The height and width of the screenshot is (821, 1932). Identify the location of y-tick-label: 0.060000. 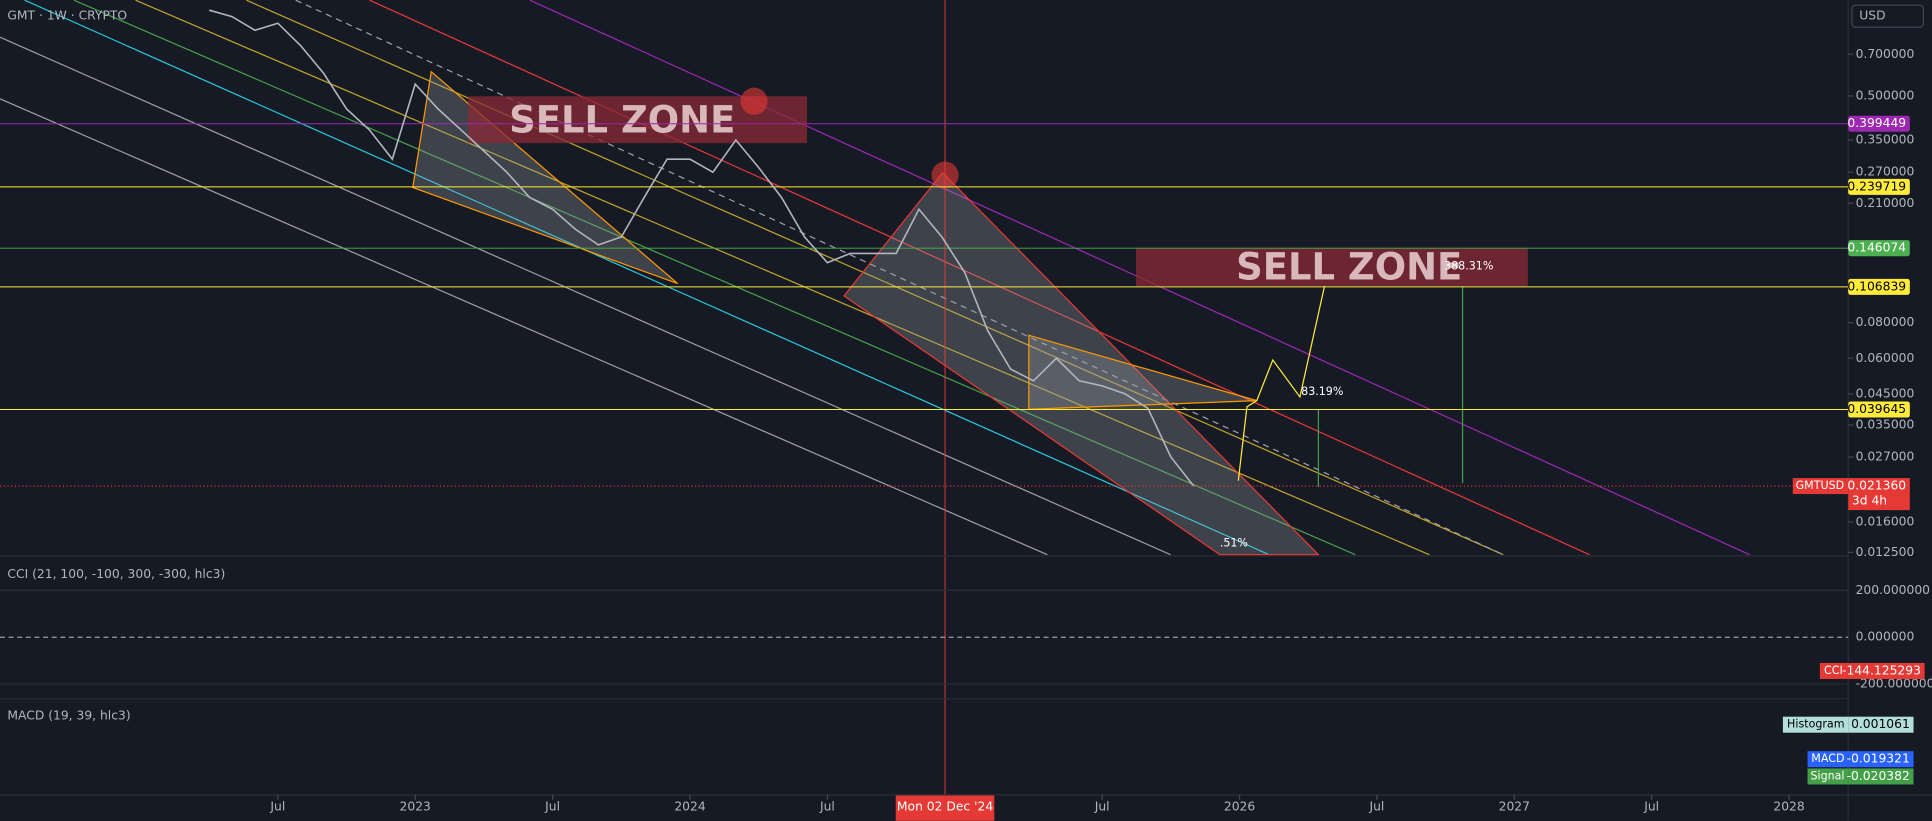
(1885, 358).